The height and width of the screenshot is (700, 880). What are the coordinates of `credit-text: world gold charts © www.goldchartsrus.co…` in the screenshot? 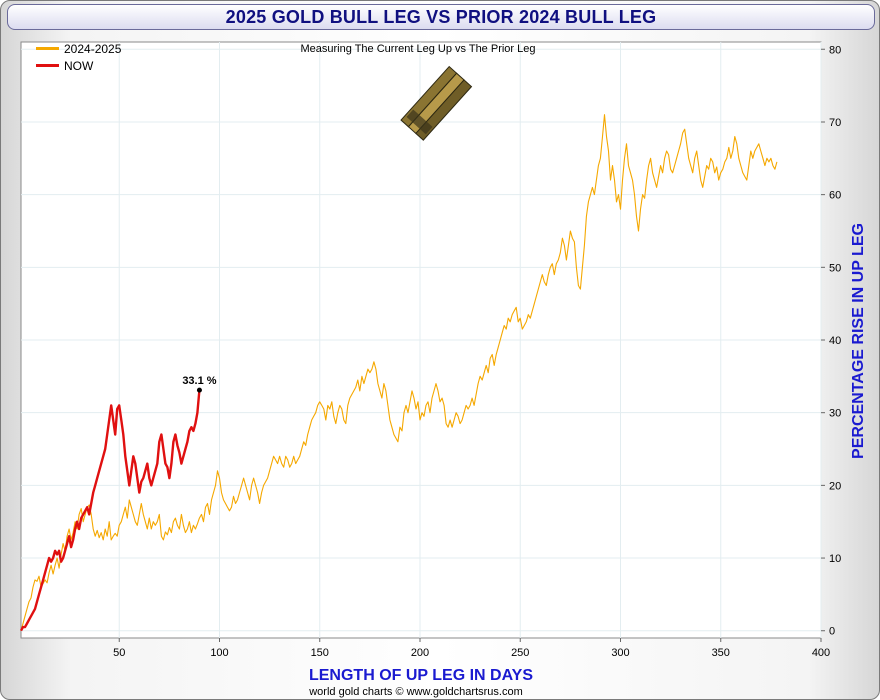 It's located at (415, 692).